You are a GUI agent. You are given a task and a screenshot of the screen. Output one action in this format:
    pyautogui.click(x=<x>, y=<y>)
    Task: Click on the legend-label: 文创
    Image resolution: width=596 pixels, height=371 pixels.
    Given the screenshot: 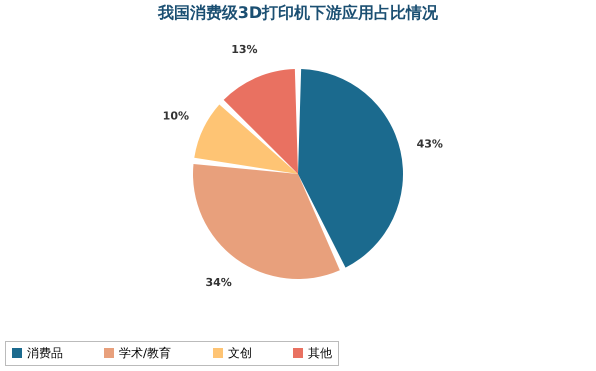 What is the action you would take?
    pyautogui.click(x=240, y=353)
    